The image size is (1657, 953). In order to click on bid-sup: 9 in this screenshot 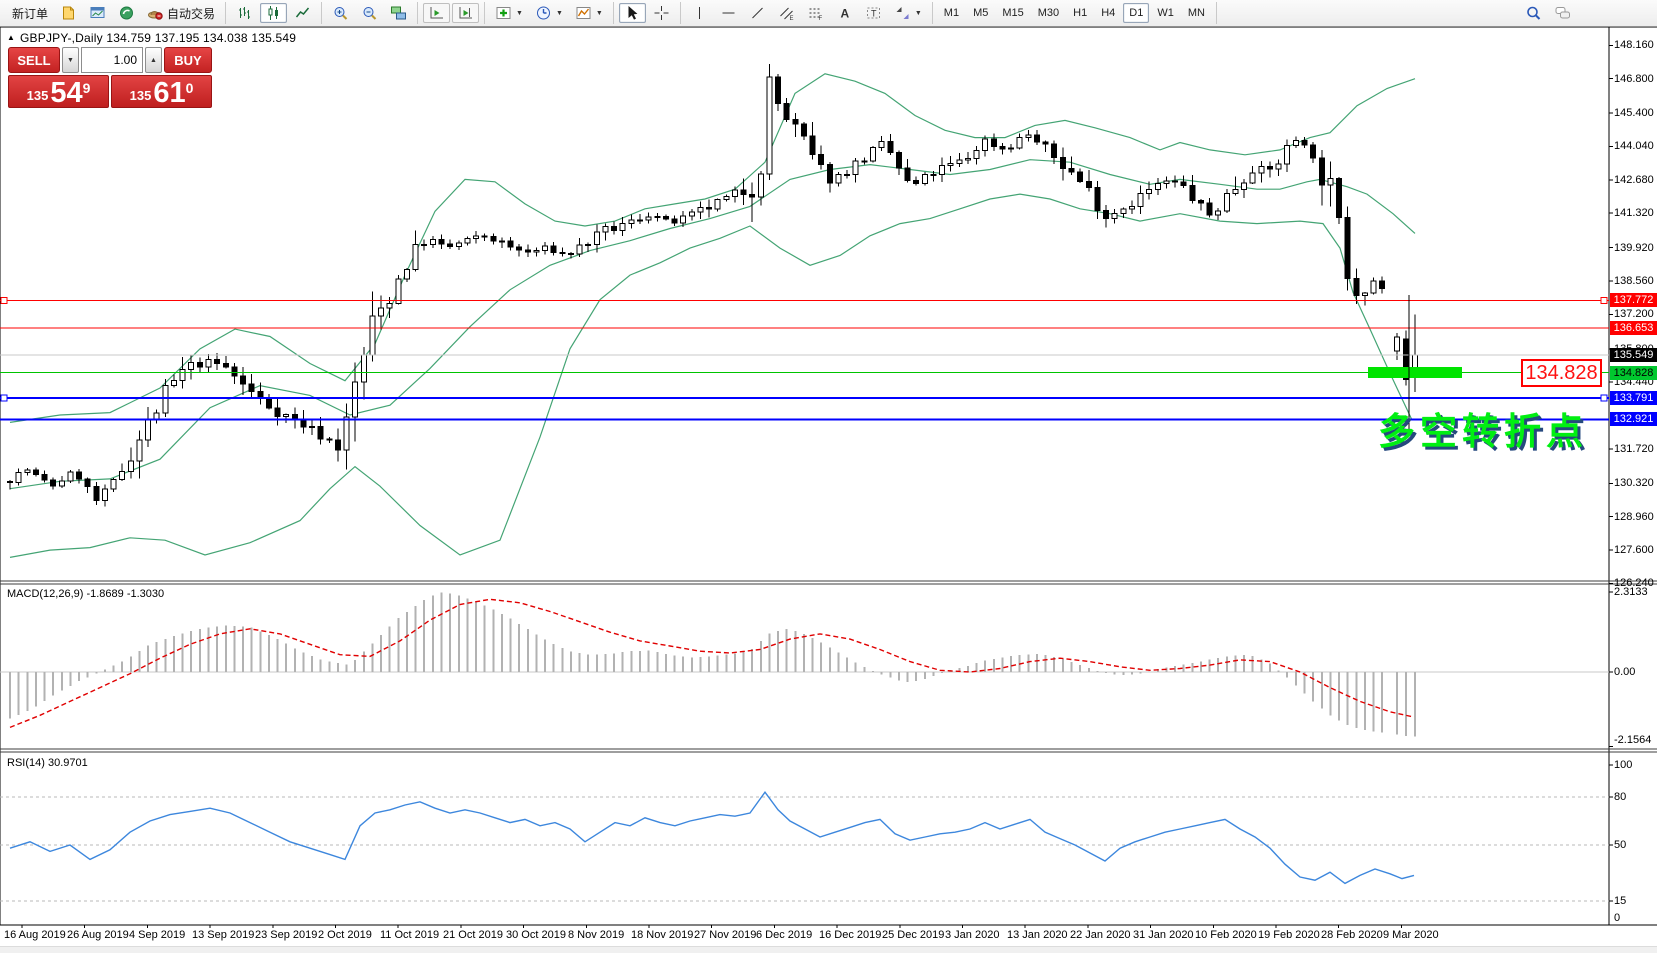, I will do `click(86, 88)`.